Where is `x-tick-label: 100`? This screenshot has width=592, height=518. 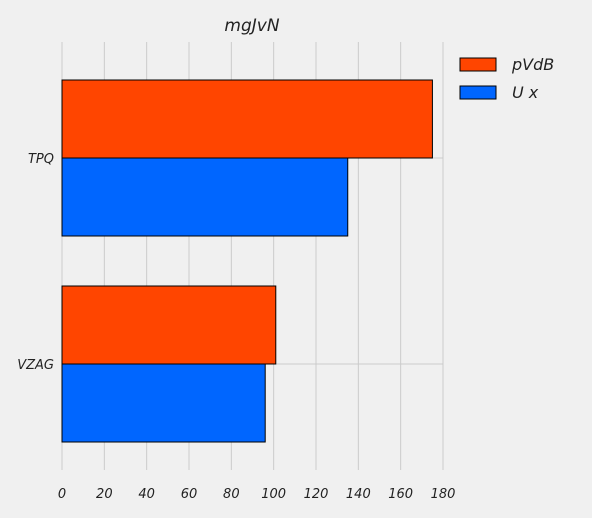
x-tick-label: 100 is located at coordinates (273, 494).